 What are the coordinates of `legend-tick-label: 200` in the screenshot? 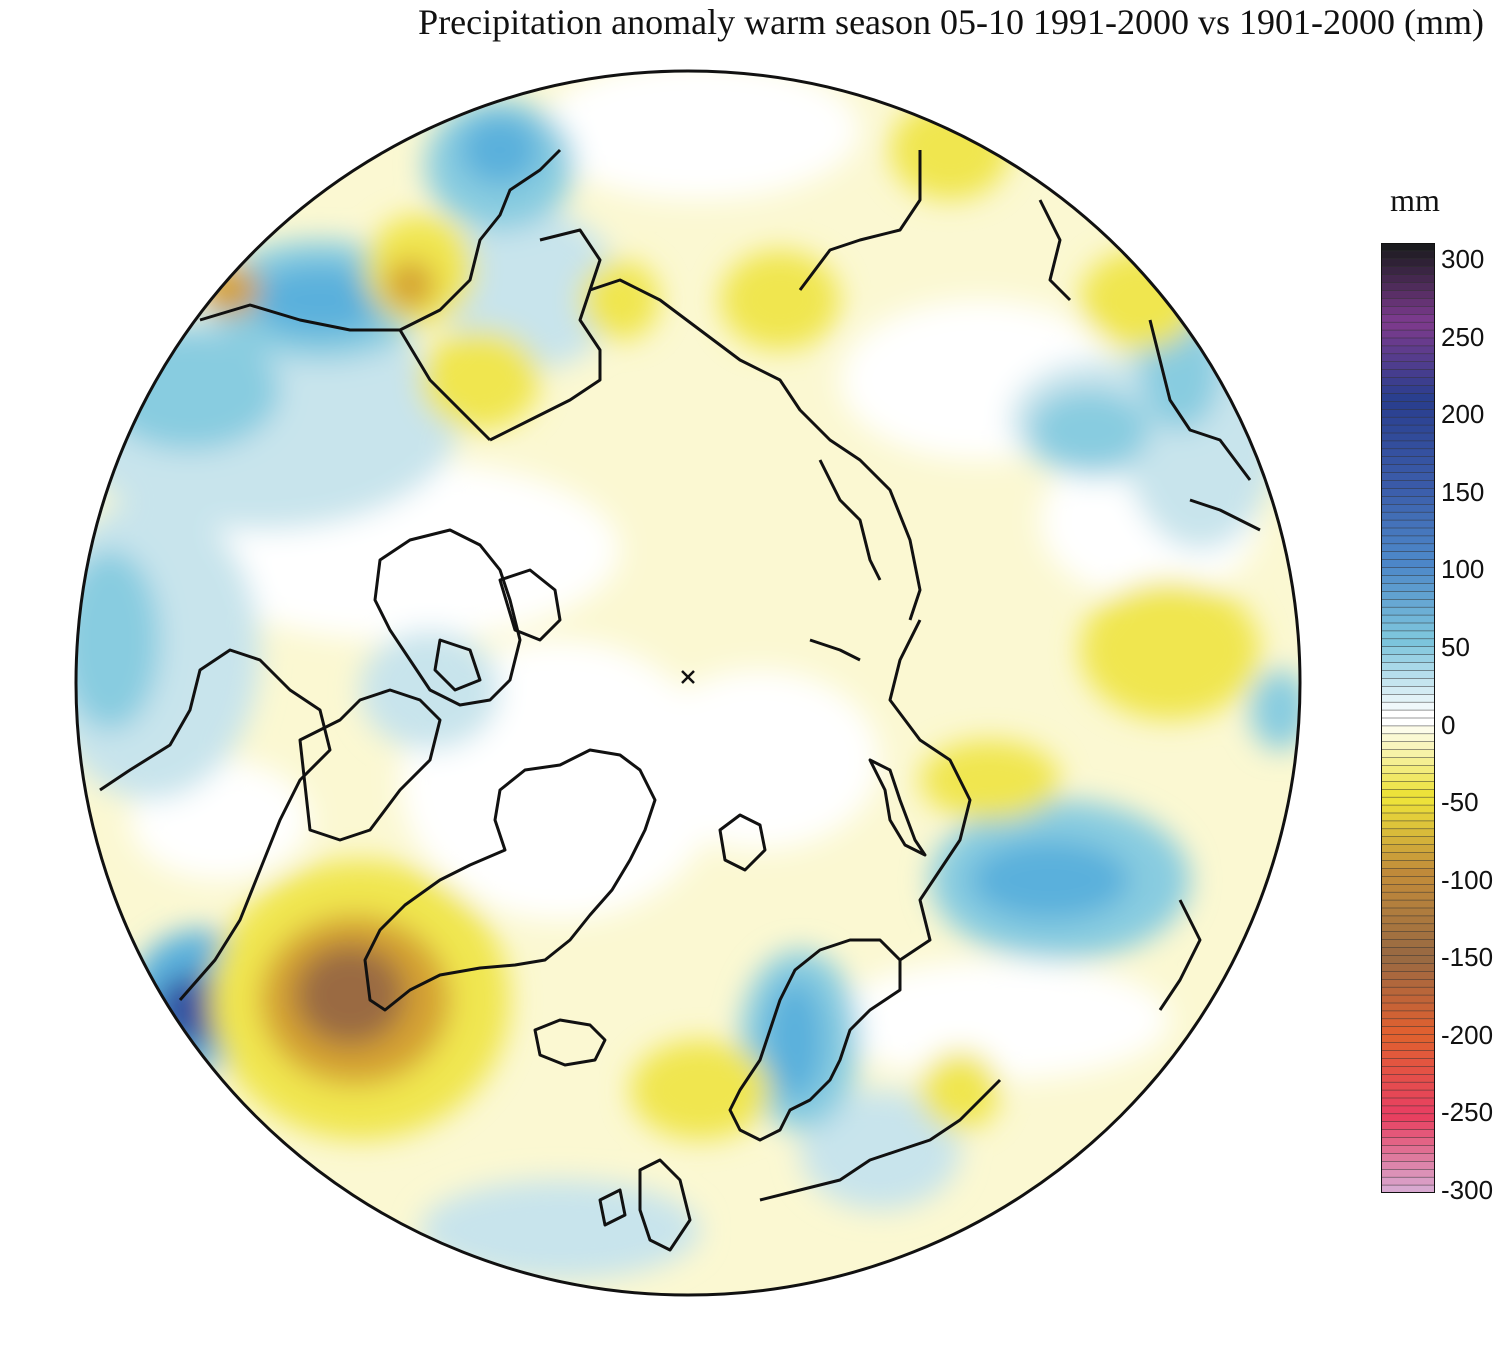 It's located at (1463, 414).